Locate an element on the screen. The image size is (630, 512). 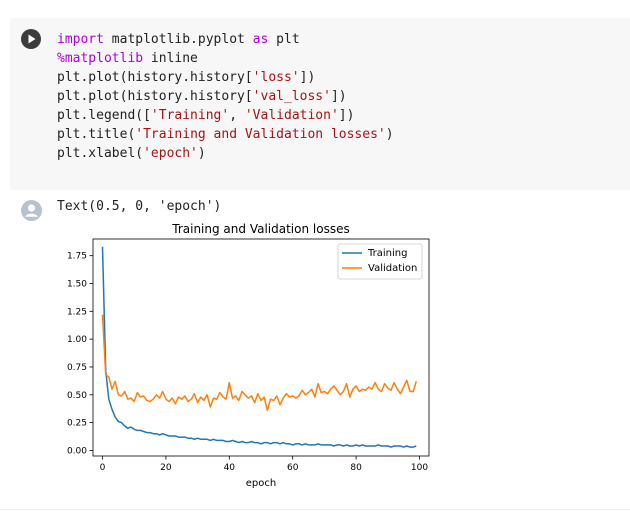
legend-label-training: Training is located at coordinates (387, 253).